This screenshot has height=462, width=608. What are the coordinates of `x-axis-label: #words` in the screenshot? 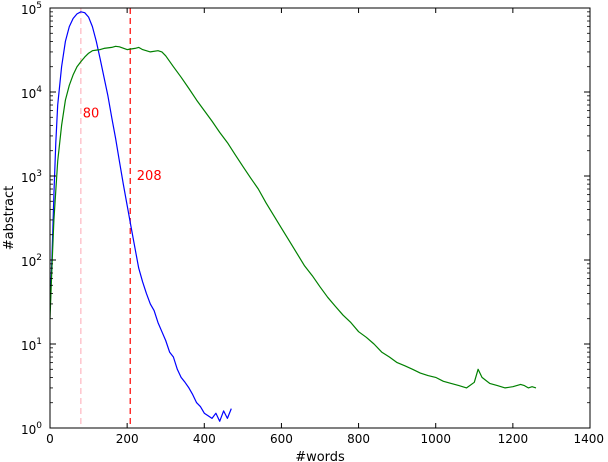 It's located at (320, 456).